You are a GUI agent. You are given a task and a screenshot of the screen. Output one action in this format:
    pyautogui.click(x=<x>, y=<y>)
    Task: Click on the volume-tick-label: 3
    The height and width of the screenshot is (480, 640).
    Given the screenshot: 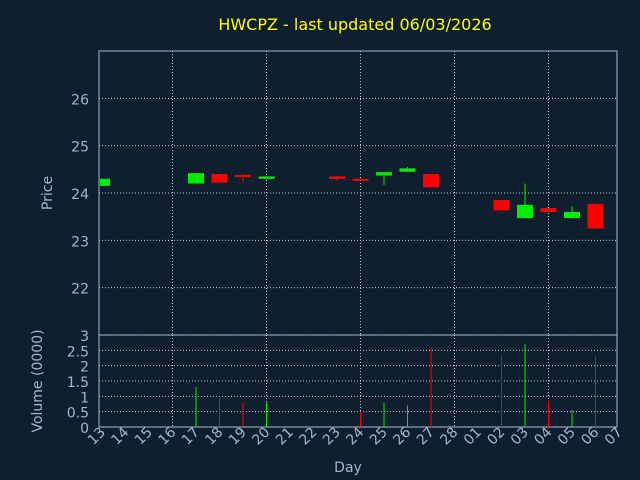 What is the action you would take?
    pyautogui.click(x=84, y=337)
    